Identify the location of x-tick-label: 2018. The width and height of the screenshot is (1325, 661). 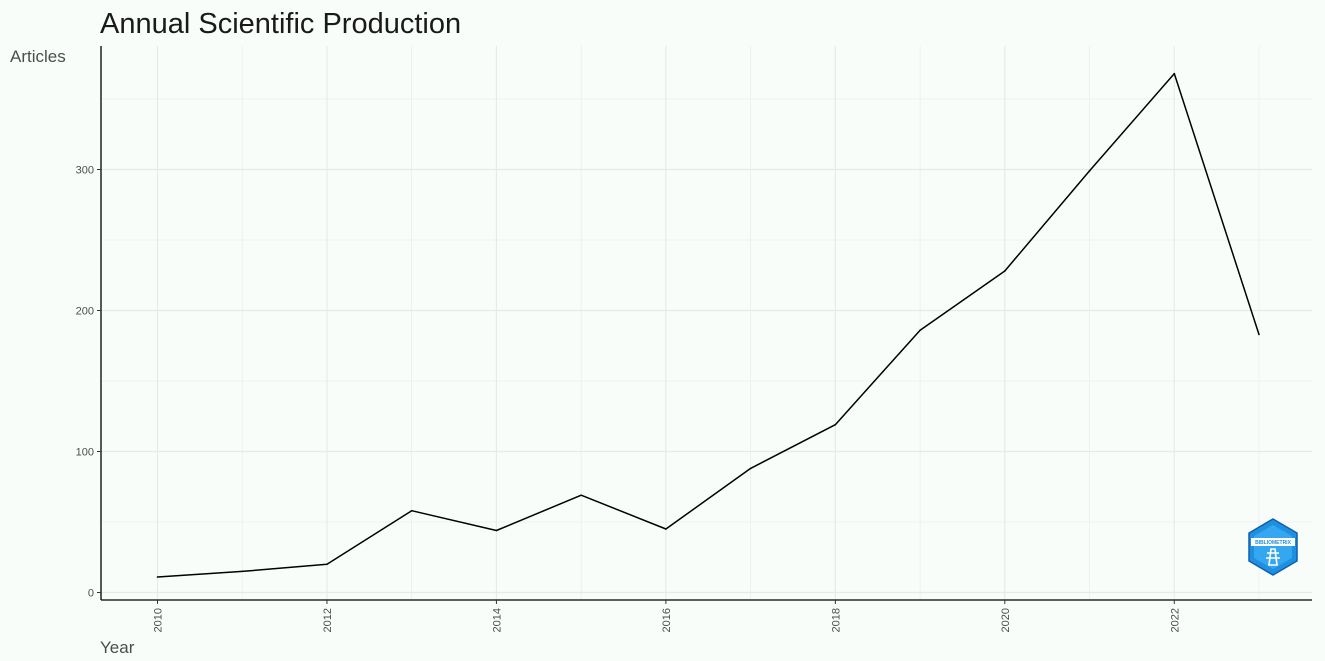
(836, 620).